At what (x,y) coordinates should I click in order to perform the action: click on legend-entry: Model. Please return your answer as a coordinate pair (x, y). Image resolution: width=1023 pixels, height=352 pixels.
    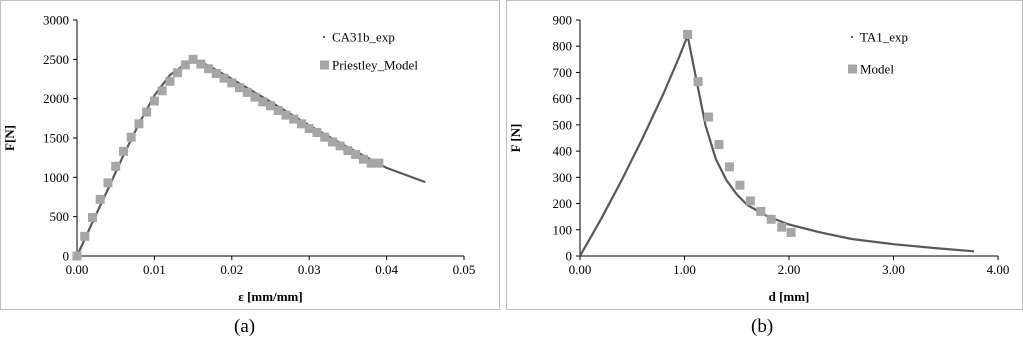
    Looking at the image, I should click on (877, 69).